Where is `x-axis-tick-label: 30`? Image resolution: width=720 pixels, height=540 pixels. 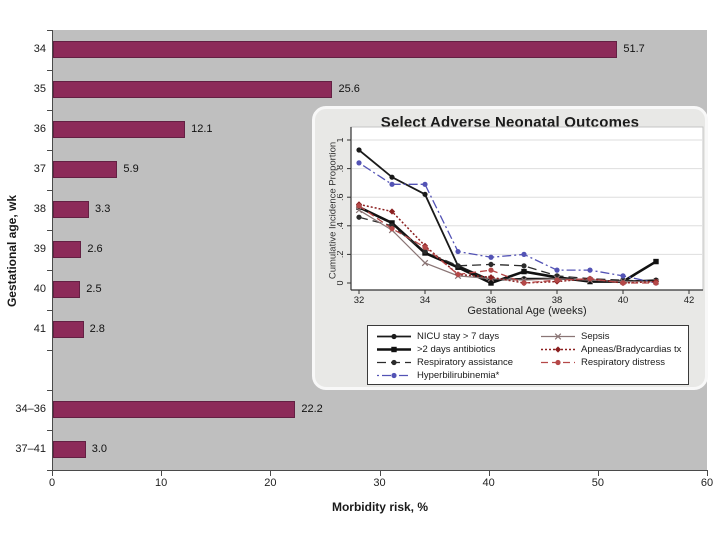 x-axis-tick-label: 30 is located at coordinates (379, 483).